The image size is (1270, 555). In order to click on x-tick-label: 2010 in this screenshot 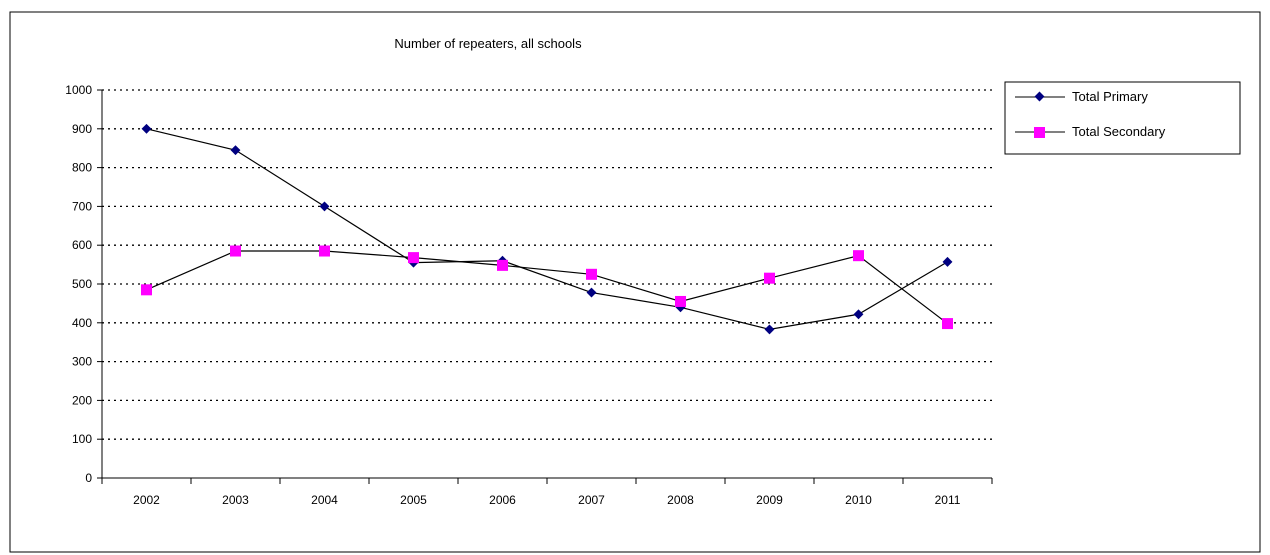, I will do `click(858, 500)`.